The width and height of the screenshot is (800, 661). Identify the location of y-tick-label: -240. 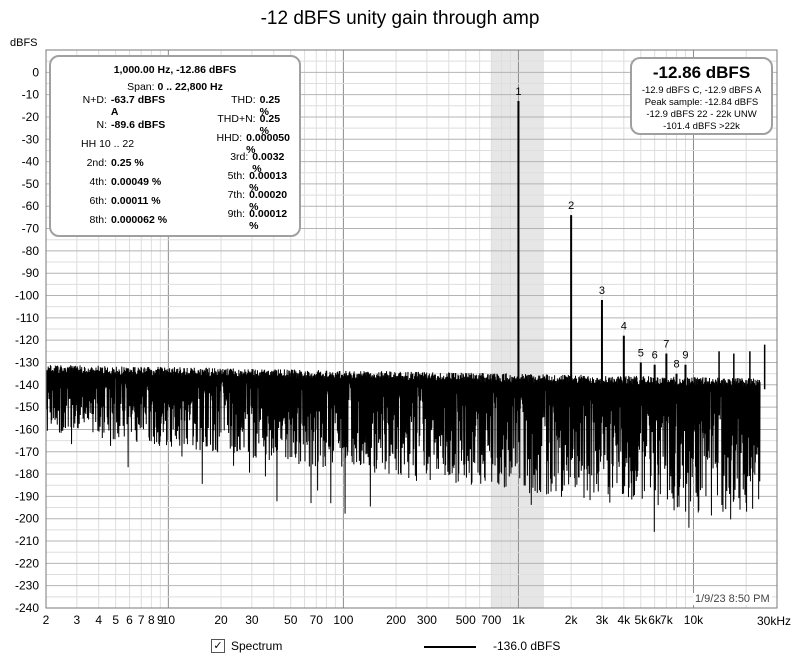
(27, 608).